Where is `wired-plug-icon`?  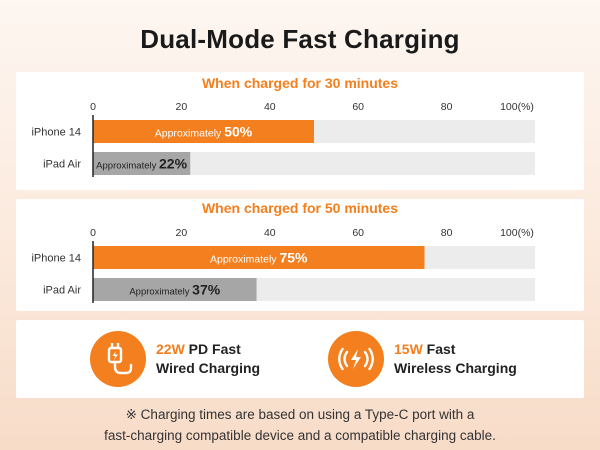 wired-plug-icon is located at coordinates (118, 359).